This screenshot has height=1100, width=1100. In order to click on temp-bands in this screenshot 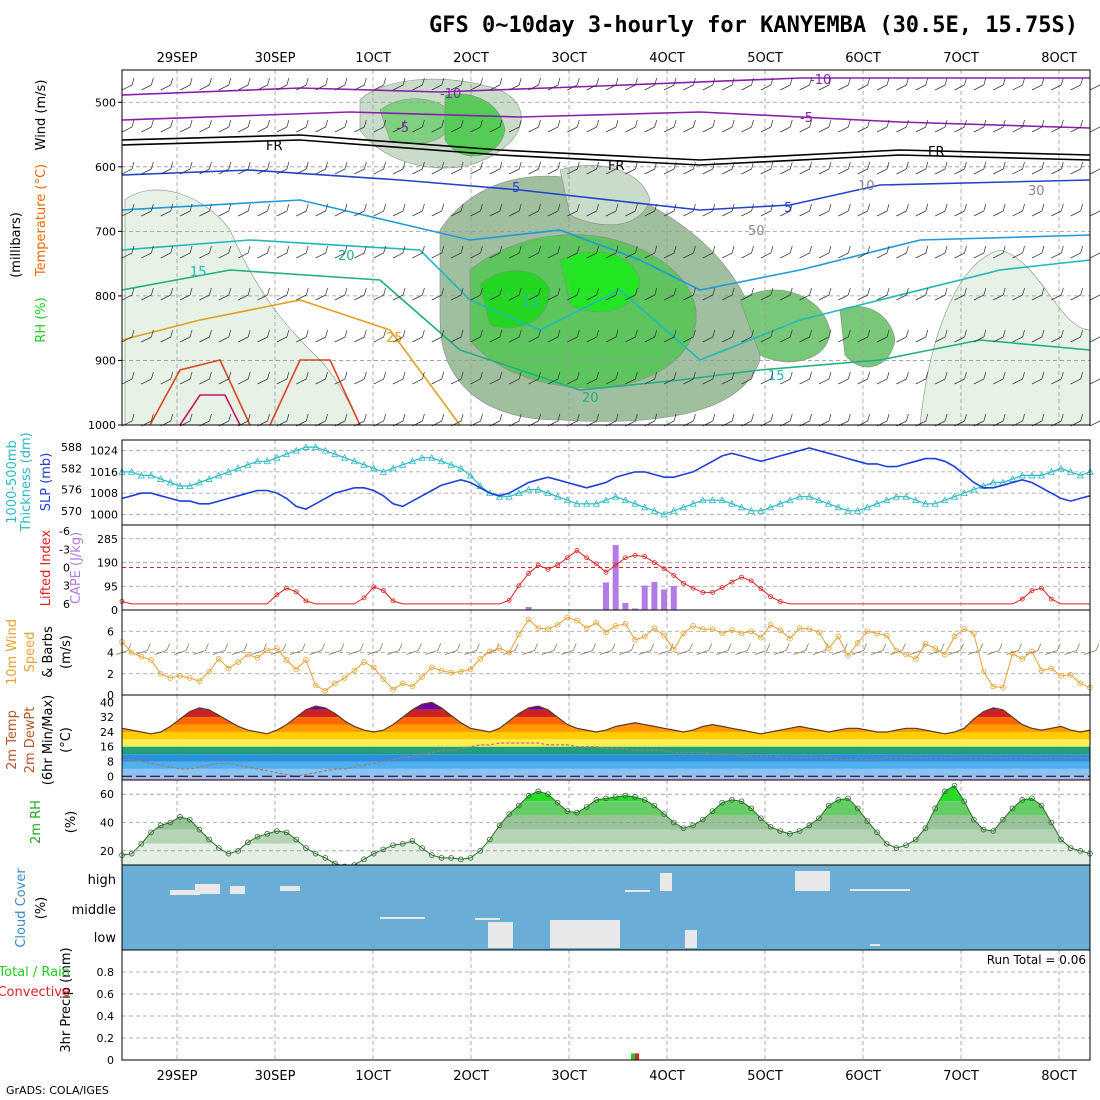, I will do `click(606, 741)`.